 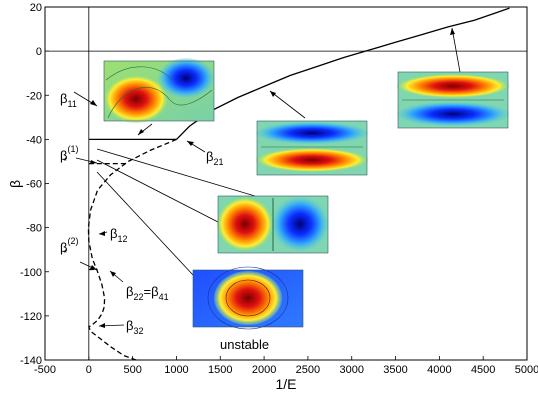 I want to click on arrowhead-beta11, so click(x=93, y=103).